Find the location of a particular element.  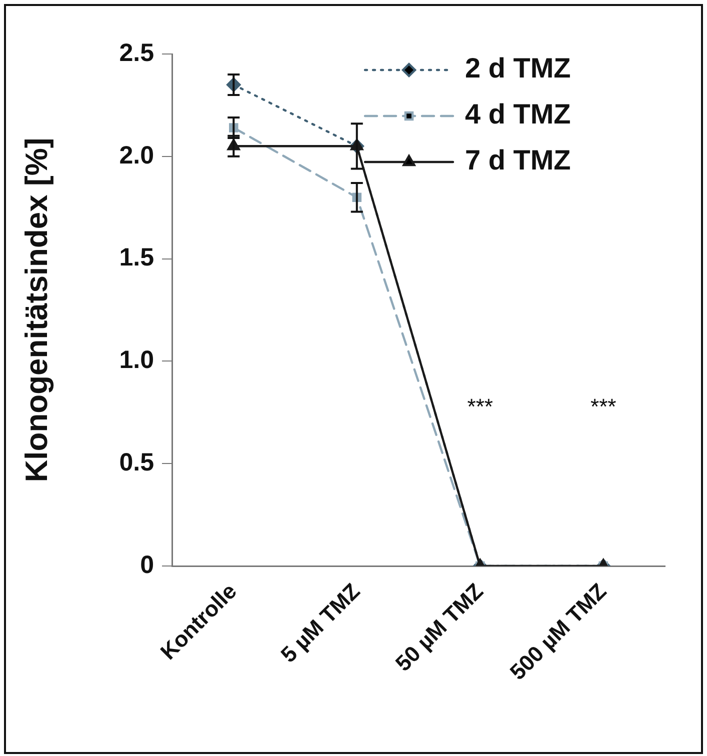

y-tick-label: 2.5 is located at coordinates (136, 52).